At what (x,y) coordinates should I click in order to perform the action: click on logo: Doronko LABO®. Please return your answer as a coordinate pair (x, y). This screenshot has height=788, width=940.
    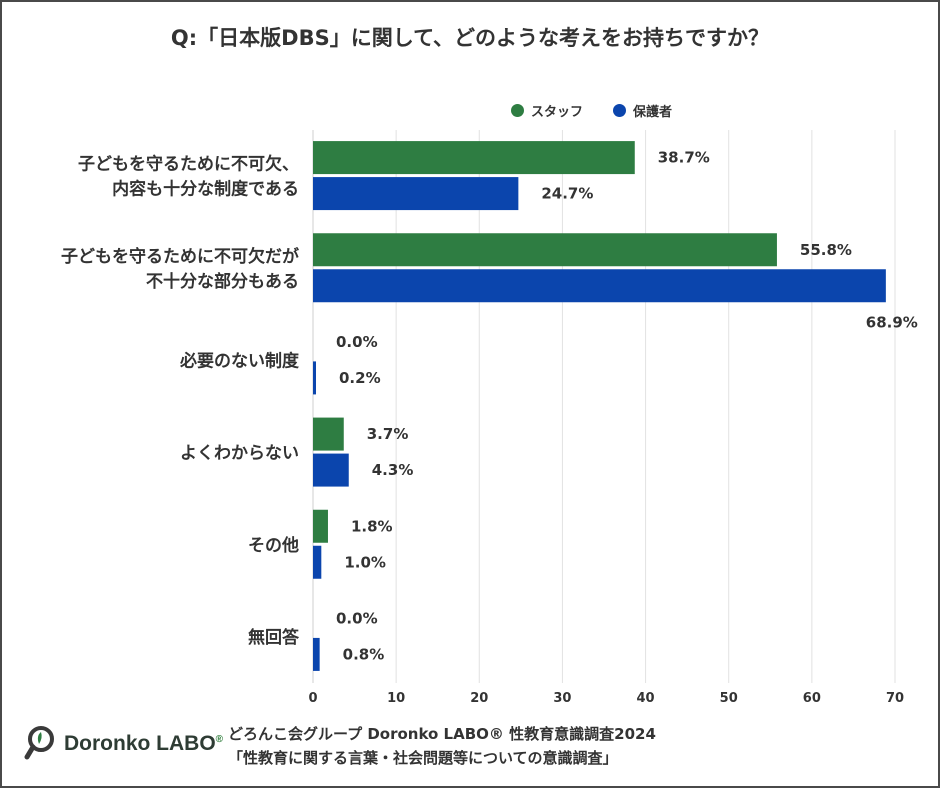
    Looking at the image, I should click on (123, 744).